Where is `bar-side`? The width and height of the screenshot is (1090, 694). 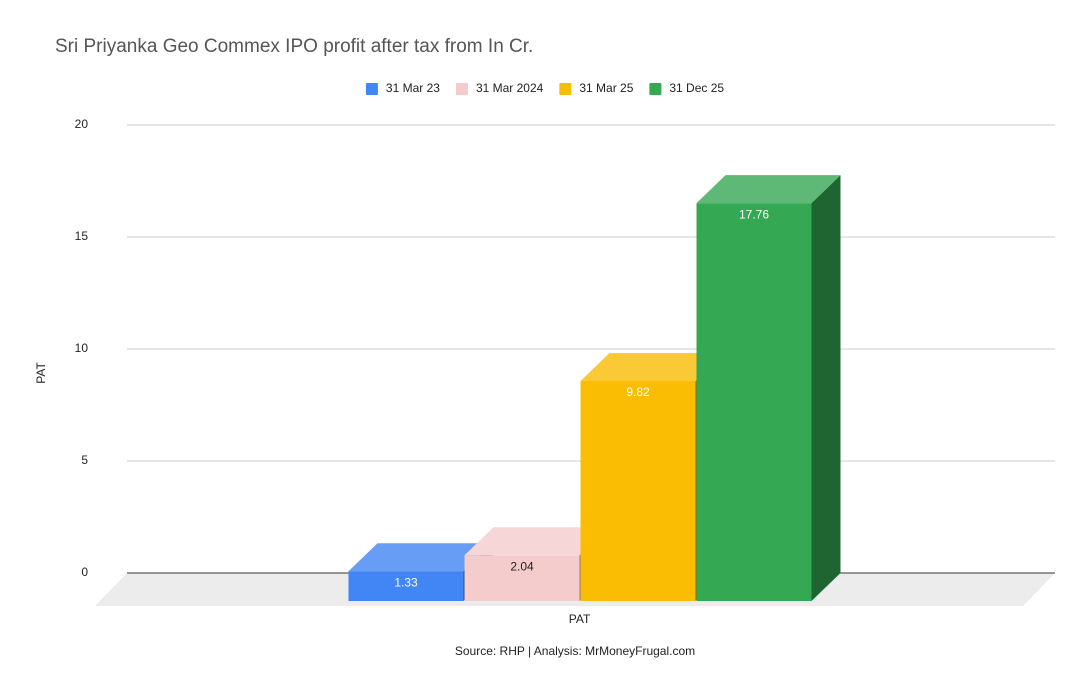 bar-side is located at coordinates (826, 388).